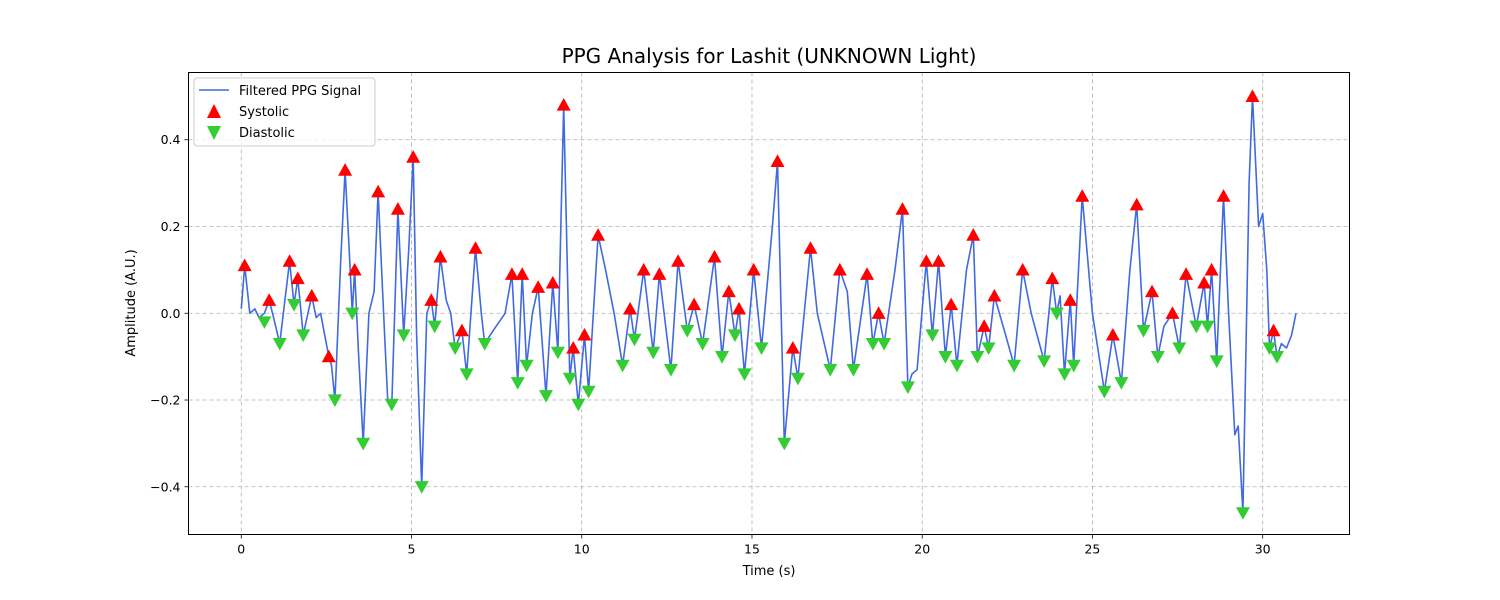  Describe the element at coordinates (769, 56) in the screenshot. I see `chart-title: PPG Analysis for Lashit (UNKNOWN Light)` at that location.